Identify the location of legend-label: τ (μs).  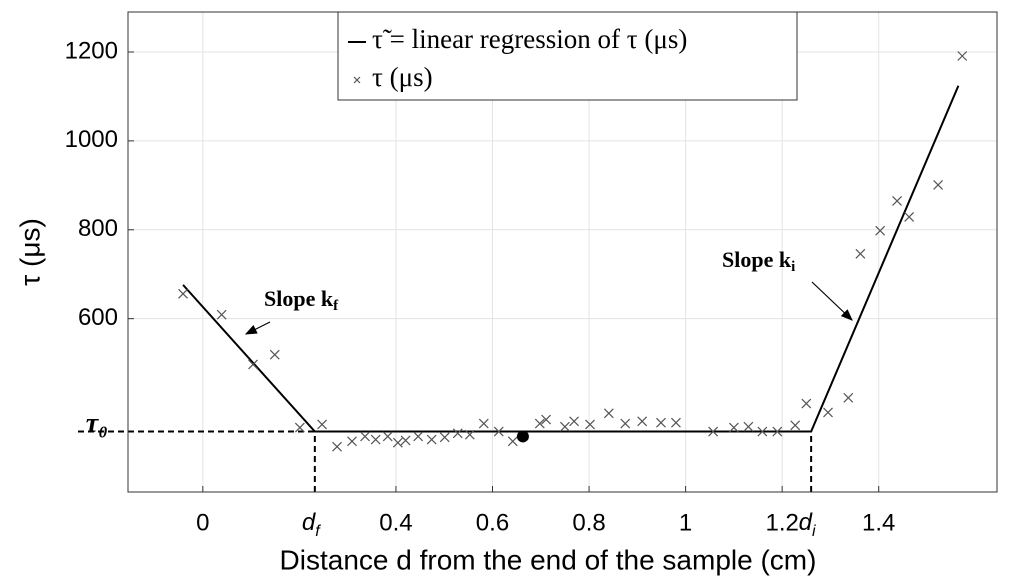
(402, 77).